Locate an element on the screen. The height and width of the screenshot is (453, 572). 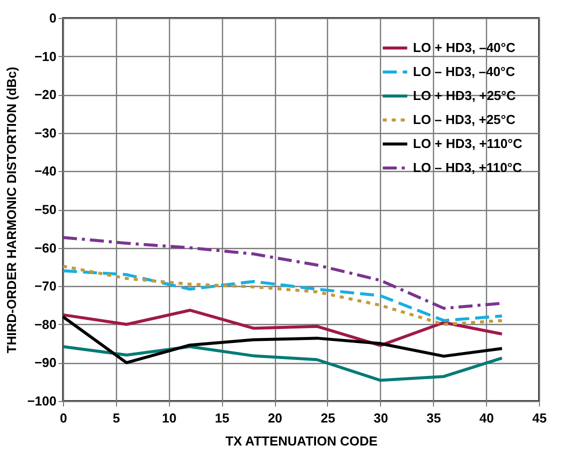
x-tick-label: 25 is located at coordinates (328, 418).